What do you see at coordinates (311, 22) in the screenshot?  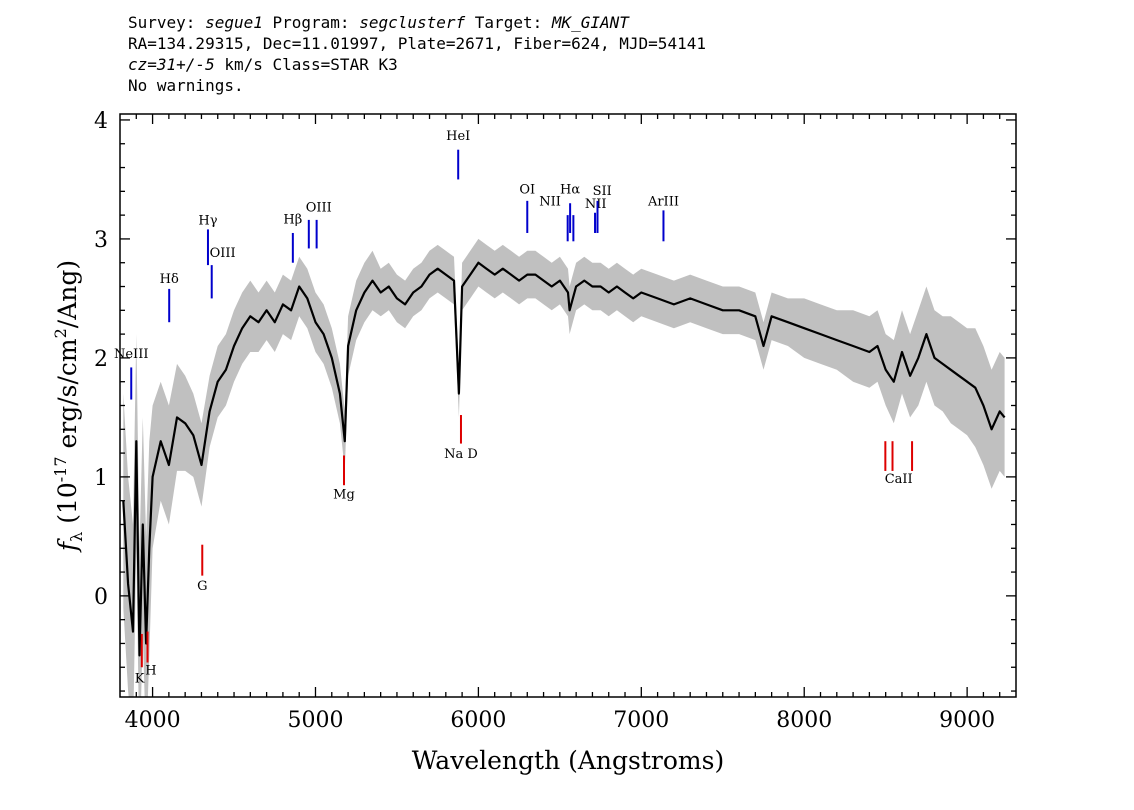 I see `program-label: Program:` at bounding box center [311, 22].